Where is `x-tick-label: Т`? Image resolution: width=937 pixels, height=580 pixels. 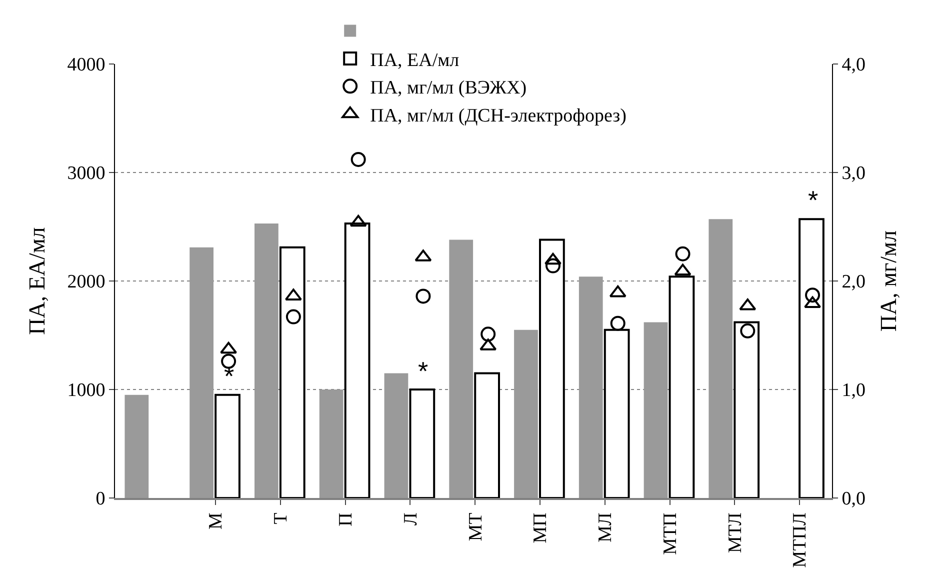
x-tick-label: Т is located at coordinates (281, 518).